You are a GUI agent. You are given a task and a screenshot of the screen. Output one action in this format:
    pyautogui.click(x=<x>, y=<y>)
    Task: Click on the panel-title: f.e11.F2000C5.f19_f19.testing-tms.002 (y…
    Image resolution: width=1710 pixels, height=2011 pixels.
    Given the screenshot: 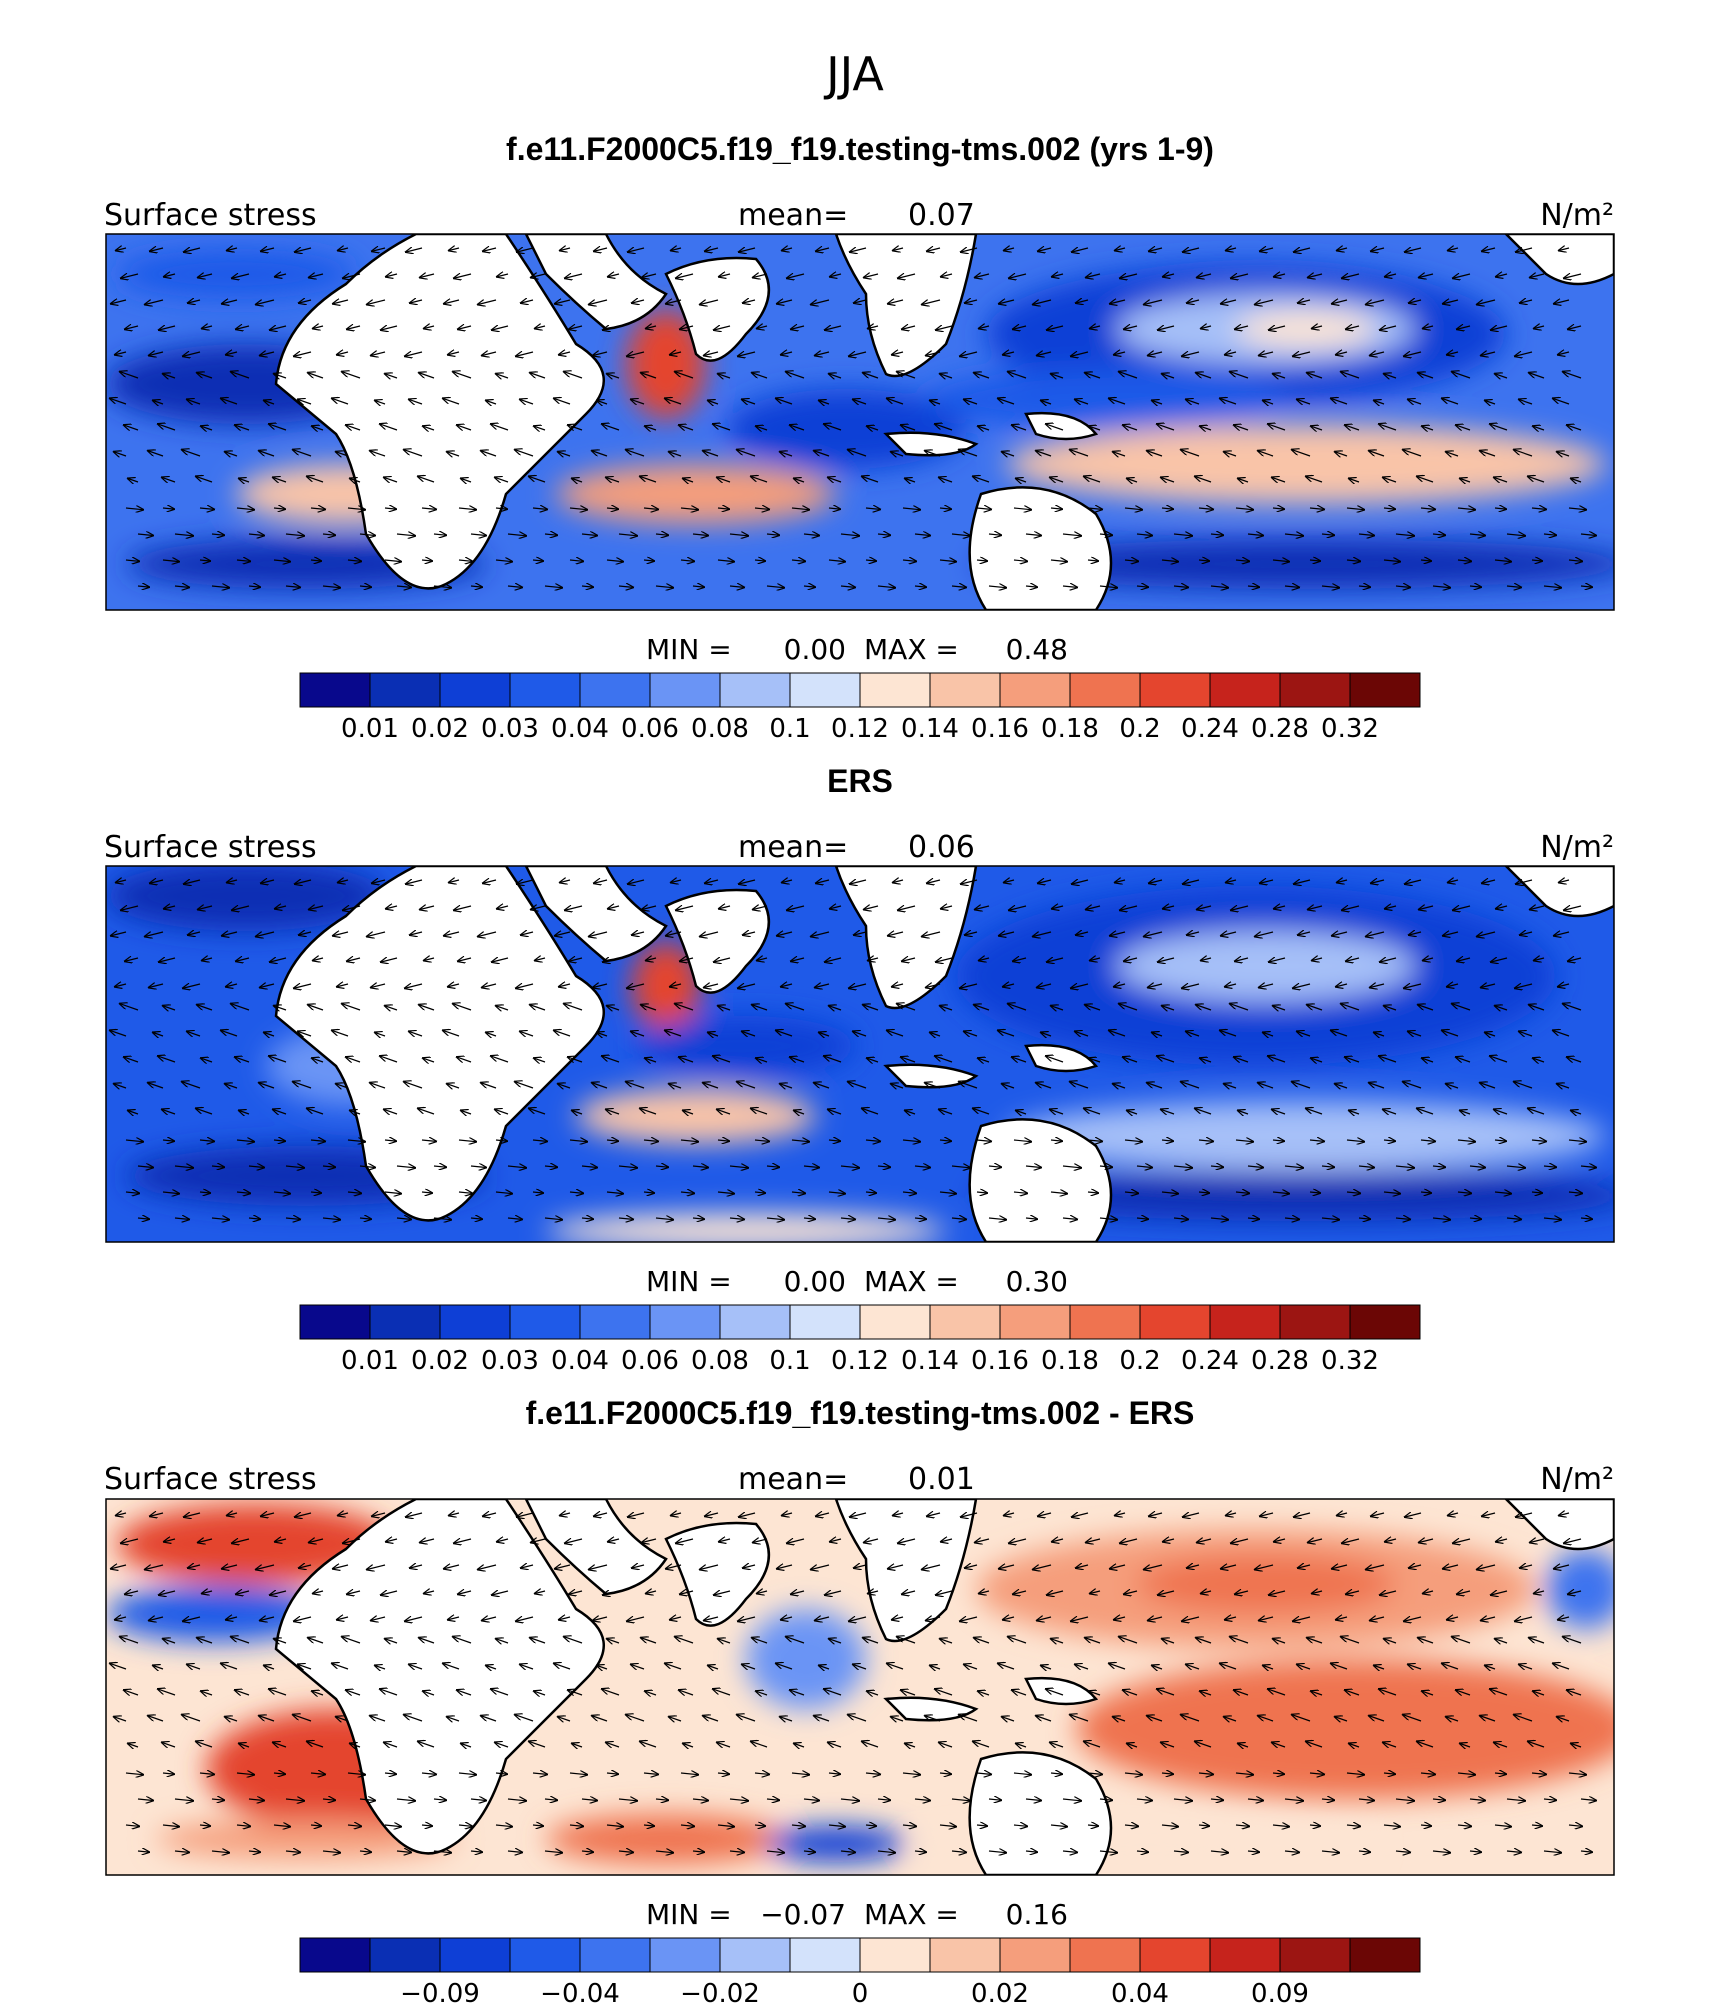 What is the action you would take?
    pyautogui.click(x=860, y=149)
    